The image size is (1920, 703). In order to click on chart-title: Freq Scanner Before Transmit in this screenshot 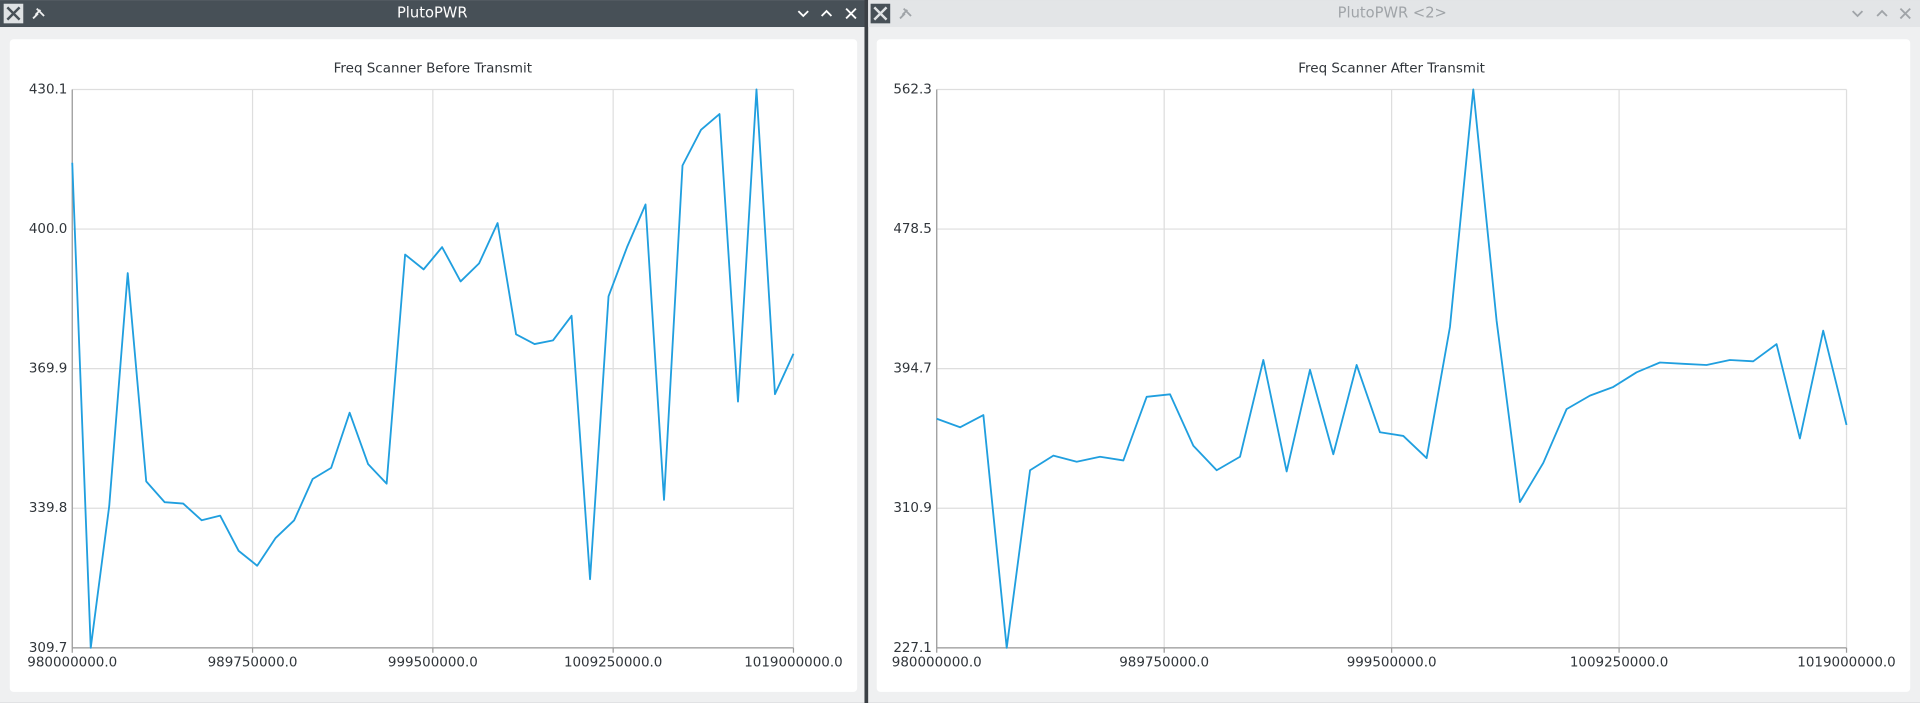, I will do `click(433, 69)`.